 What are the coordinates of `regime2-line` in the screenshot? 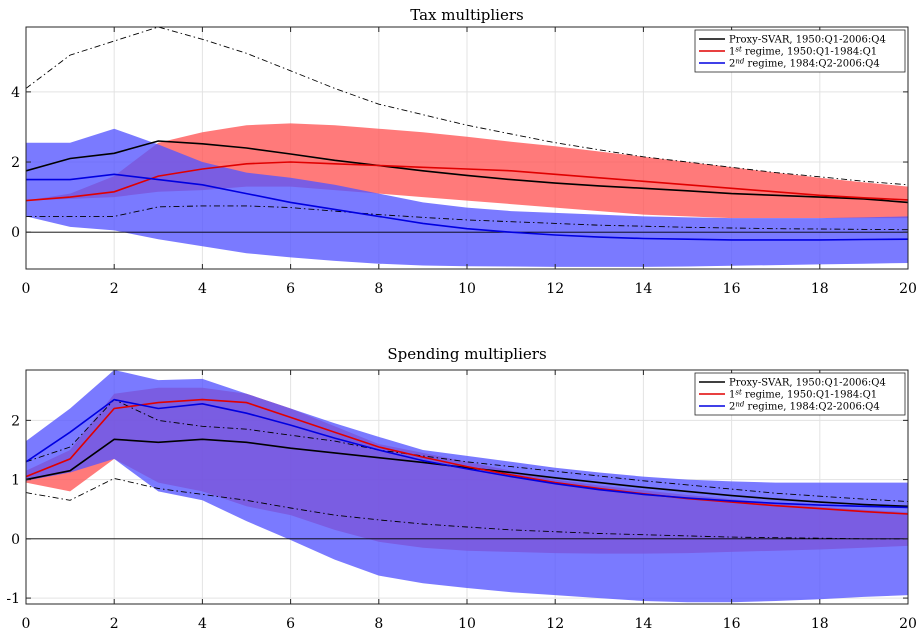 It's located at (467, 207).